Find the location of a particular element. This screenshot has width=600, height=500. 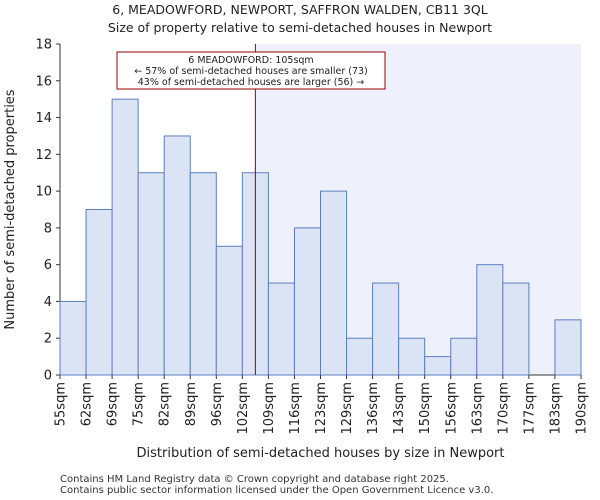

y-tick-label: 0 is located at coordinates (48, 376).